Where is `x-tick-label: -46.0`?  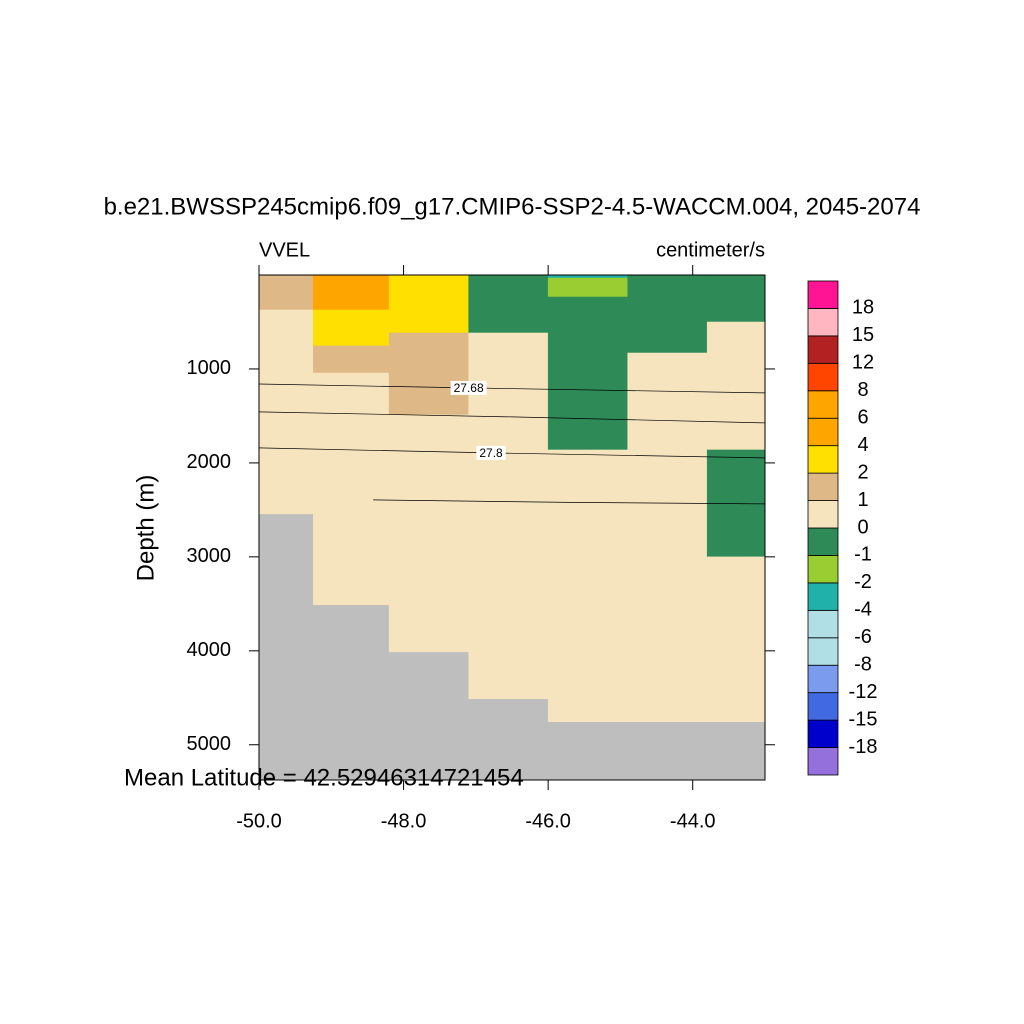 x-tick-label: -46.0 is located at coordinates (548, 821).